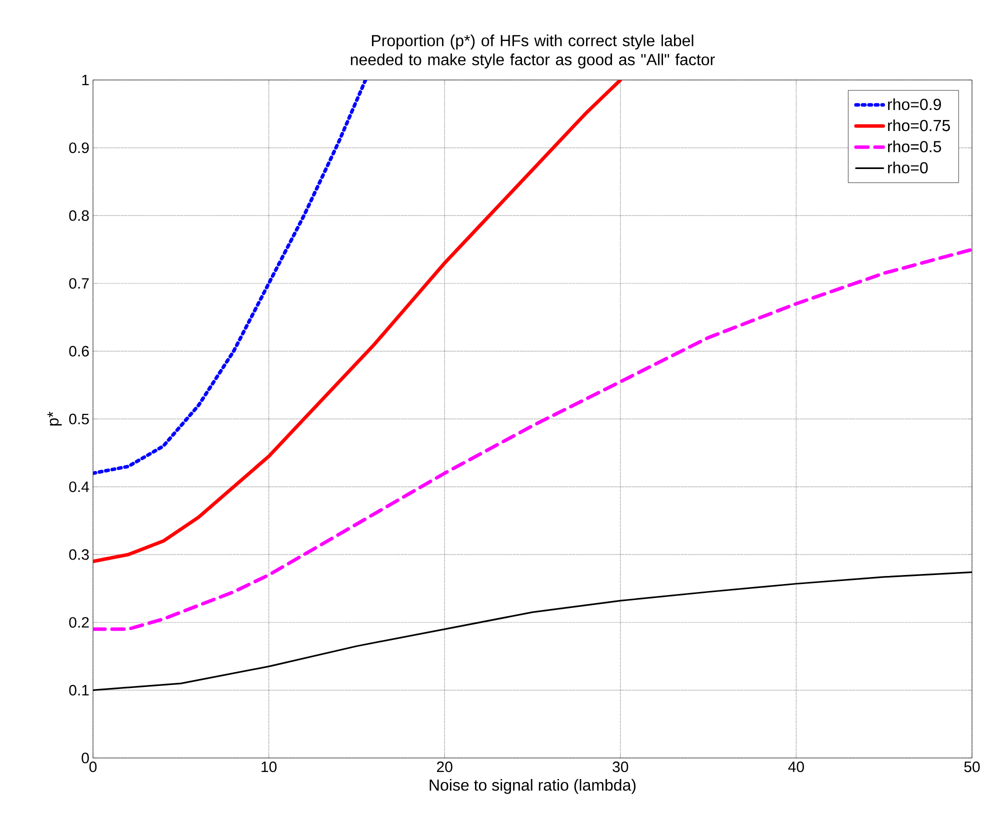 The width and height of the screenshot is (987, 834). I want to click on legend-label: rho=0, so click(908, 168).